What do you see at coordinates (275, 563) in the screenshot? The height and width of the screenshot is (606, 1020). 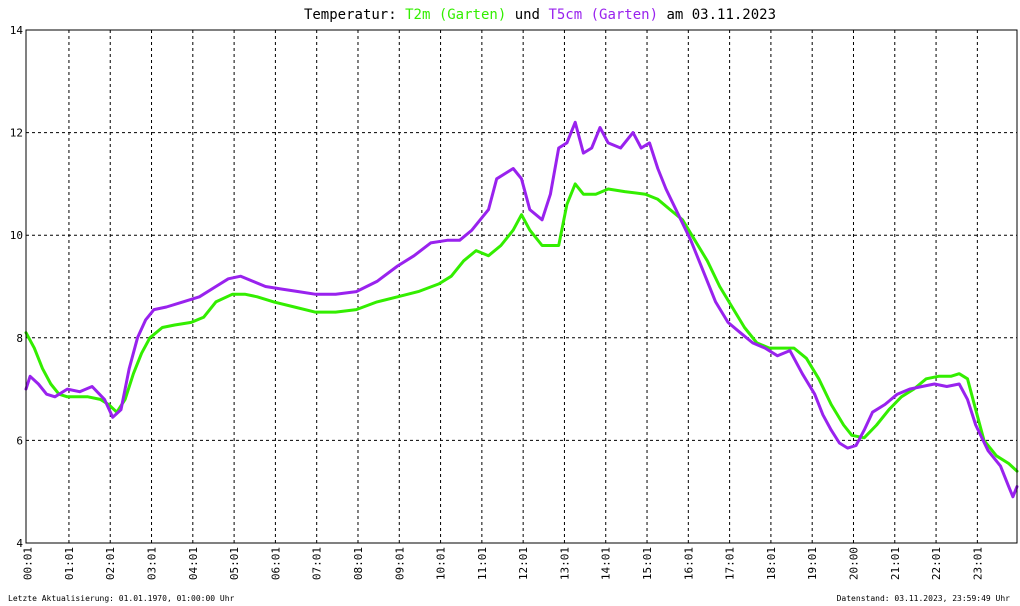 I see `x-tick-label: 06:01` at bounding box center [275, 563].